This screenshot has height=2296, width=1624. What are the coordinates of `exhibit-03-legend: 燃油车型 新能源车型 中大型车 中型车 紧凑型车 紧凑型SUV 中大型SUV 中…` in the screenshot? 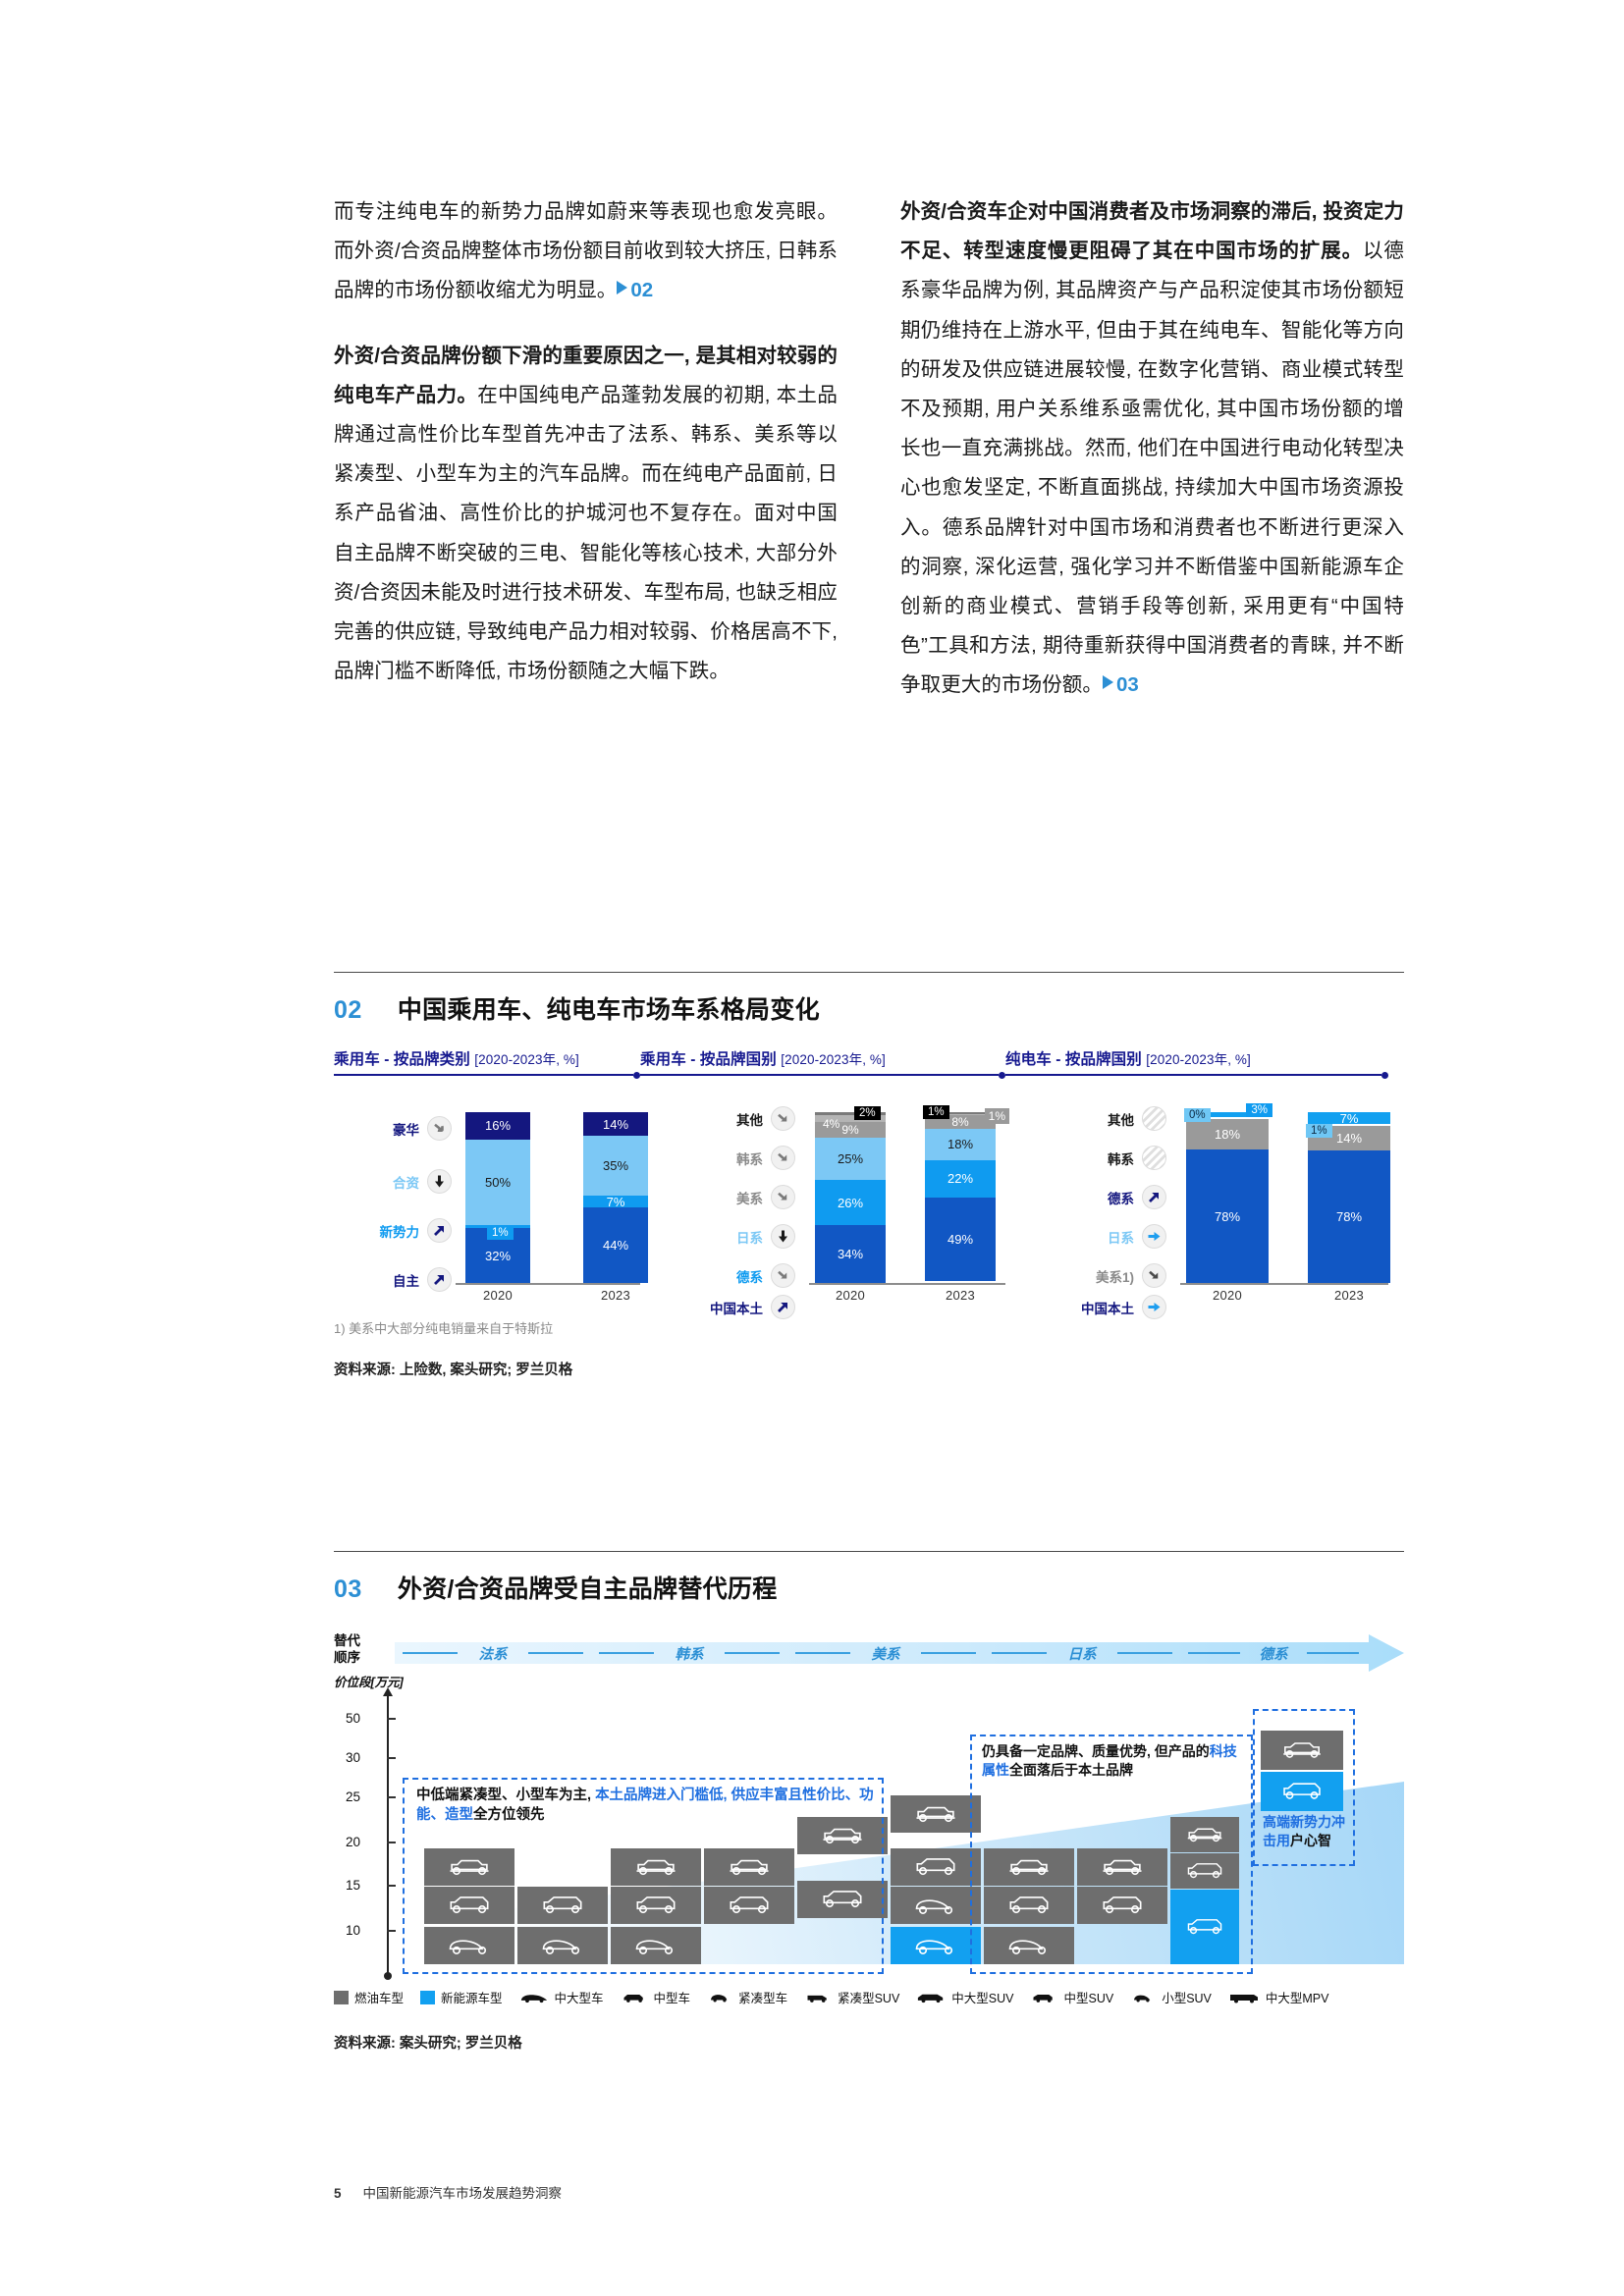 It's located at (869, 1997).